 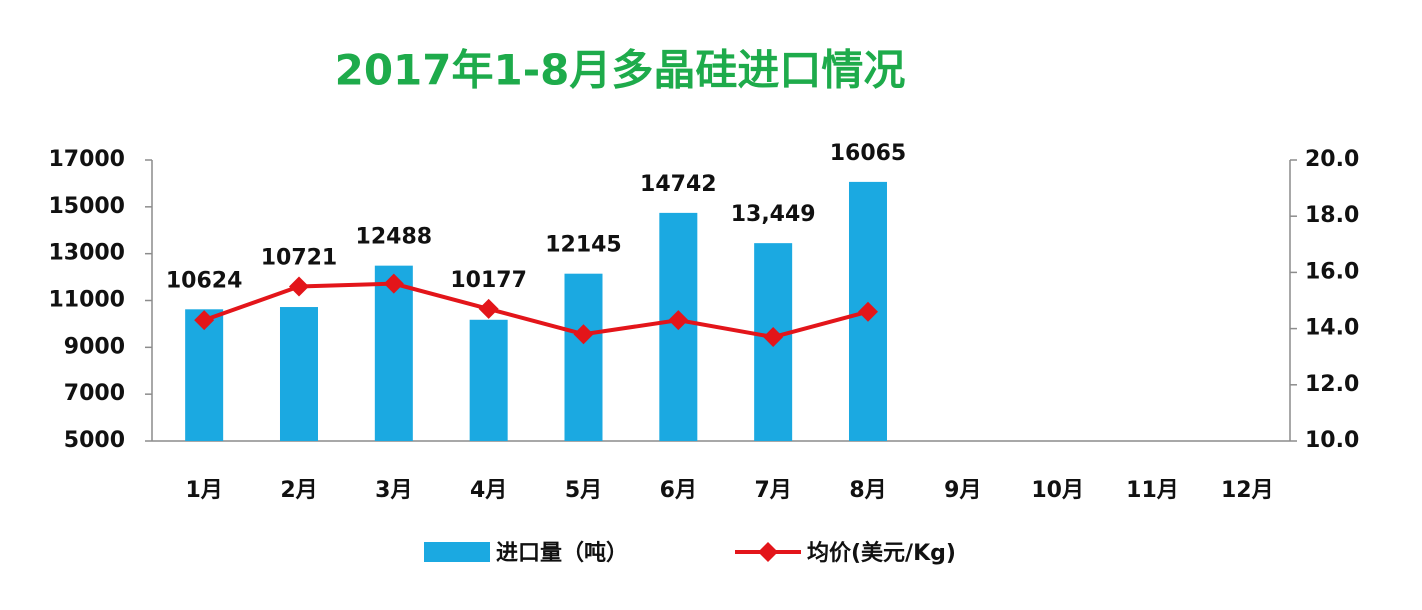 What do you see at coordinates (488, 490) in the screenshot?
I see `x-tick-label: 4月` at bounding box center [488, 490].